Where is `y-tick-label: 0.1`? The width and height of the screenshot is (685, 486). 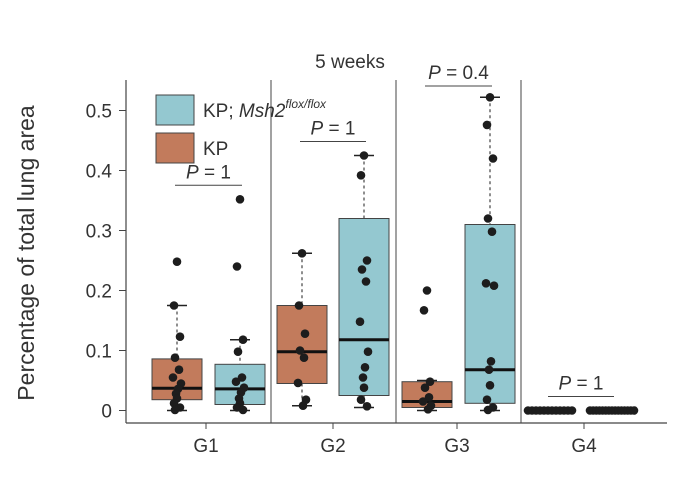
y-tick-label: 0.1 is located at coordinates (99, 352).